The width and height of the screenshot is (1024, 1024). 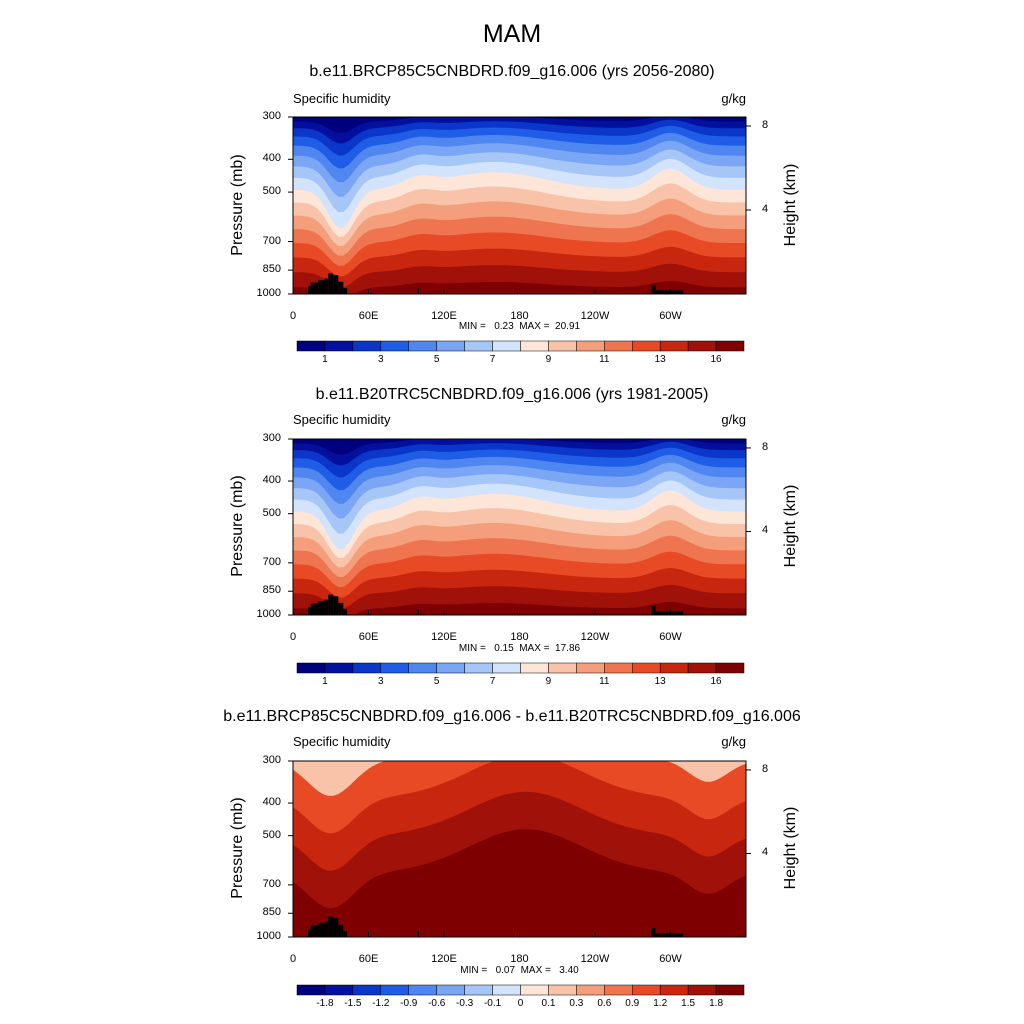 I want to click on colorbar-label: 0.9, so click(x=632, y=1003).